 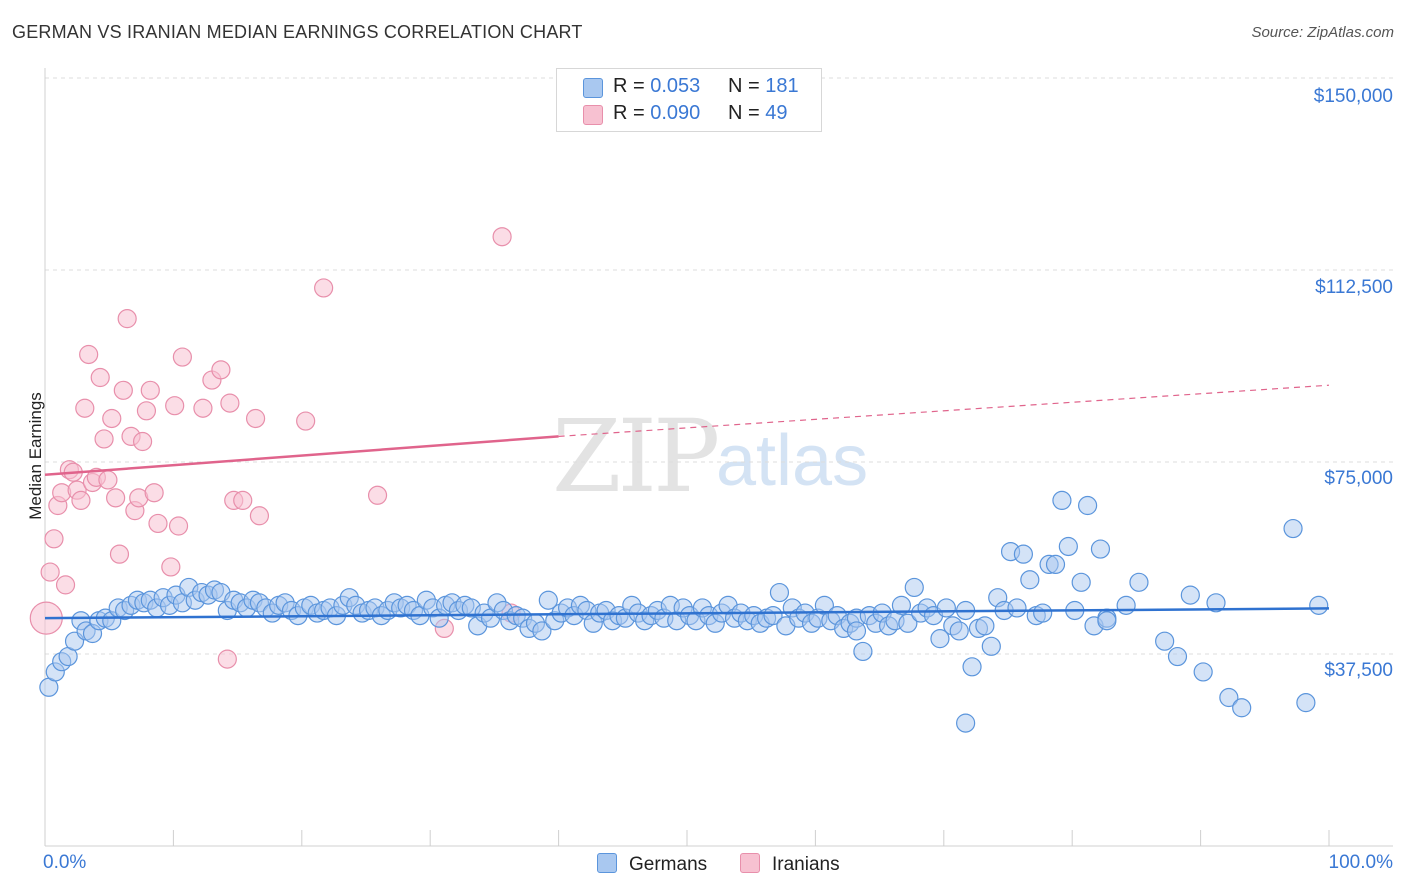 What do you see at coordinates (636, 456) in the screenshot?
I see `watermark-zip: ZIP` at bounding box center [636, 456].